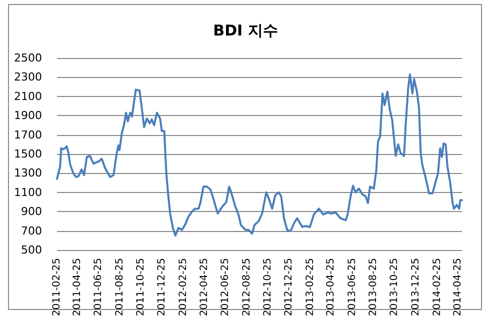  Describe the element at coordinates (28, 192) in the screenshot. I see `y-tick-label: 1100` at that location.